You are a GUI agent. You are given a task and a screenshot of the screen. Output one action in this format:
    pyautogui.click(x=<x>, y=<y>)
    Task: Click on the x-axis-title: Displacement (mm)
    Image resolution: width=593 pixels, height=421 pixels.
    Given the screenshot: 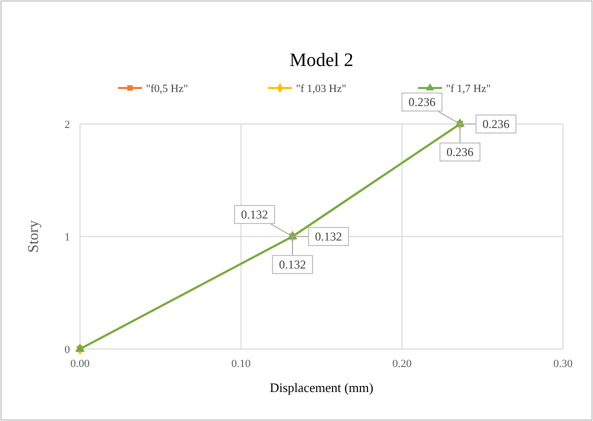 What is the action you would take?
    pyautogui.click(x=322, y=387)
    